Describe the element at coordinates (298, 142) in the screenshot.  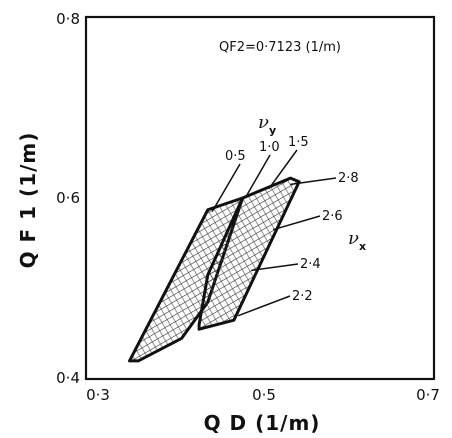
I see `nu-y-label-1.5: 1·5` at that location.